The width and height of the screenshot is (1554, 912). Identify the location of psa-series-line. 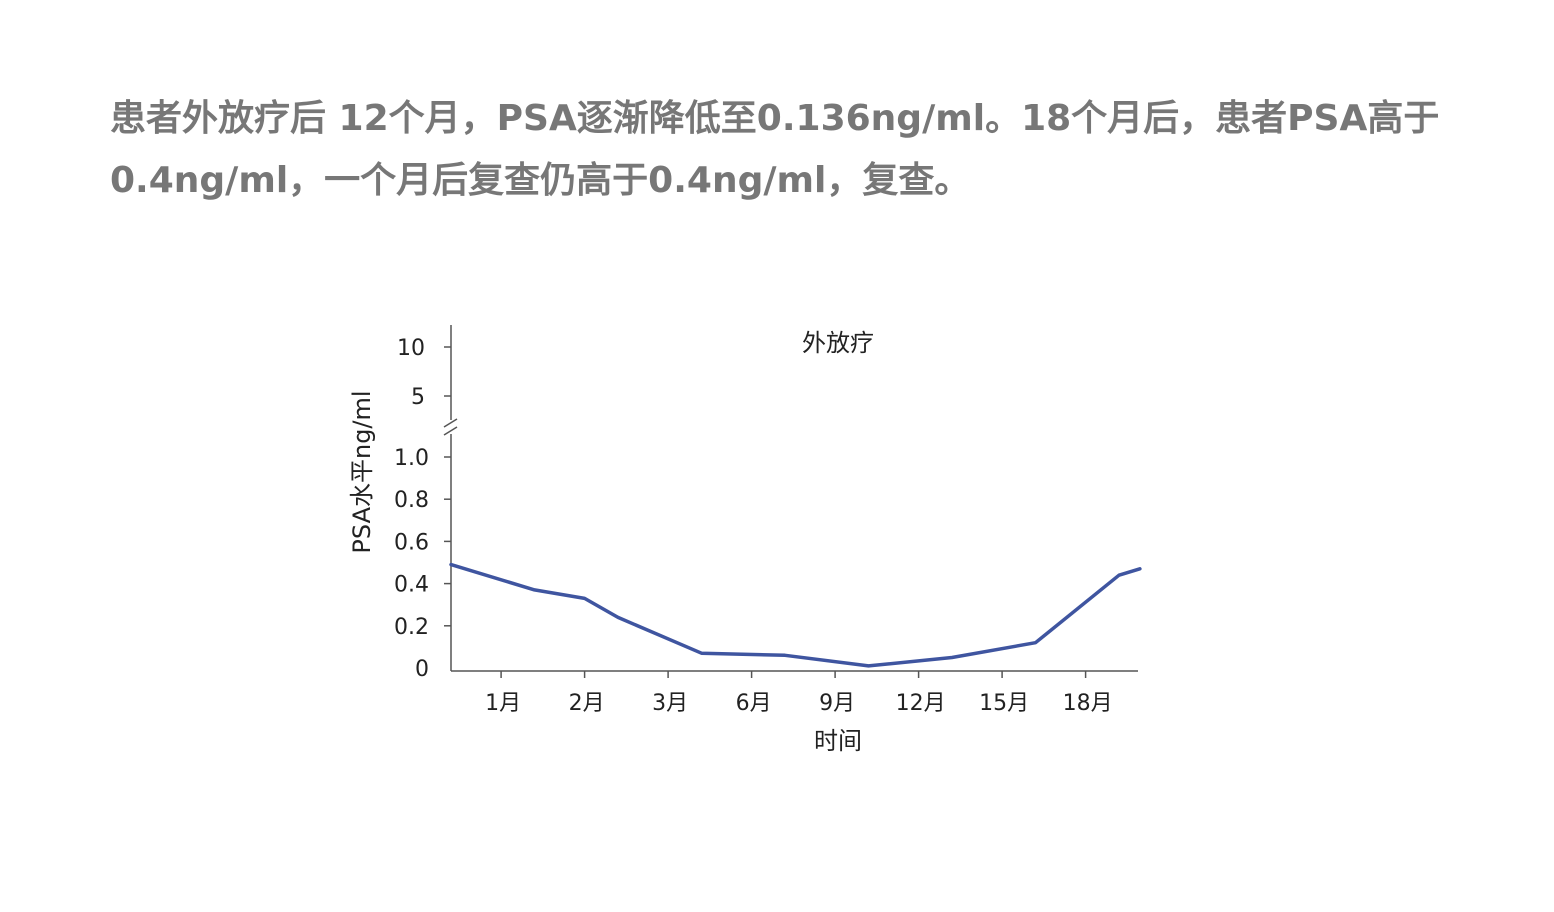
(795, 615).